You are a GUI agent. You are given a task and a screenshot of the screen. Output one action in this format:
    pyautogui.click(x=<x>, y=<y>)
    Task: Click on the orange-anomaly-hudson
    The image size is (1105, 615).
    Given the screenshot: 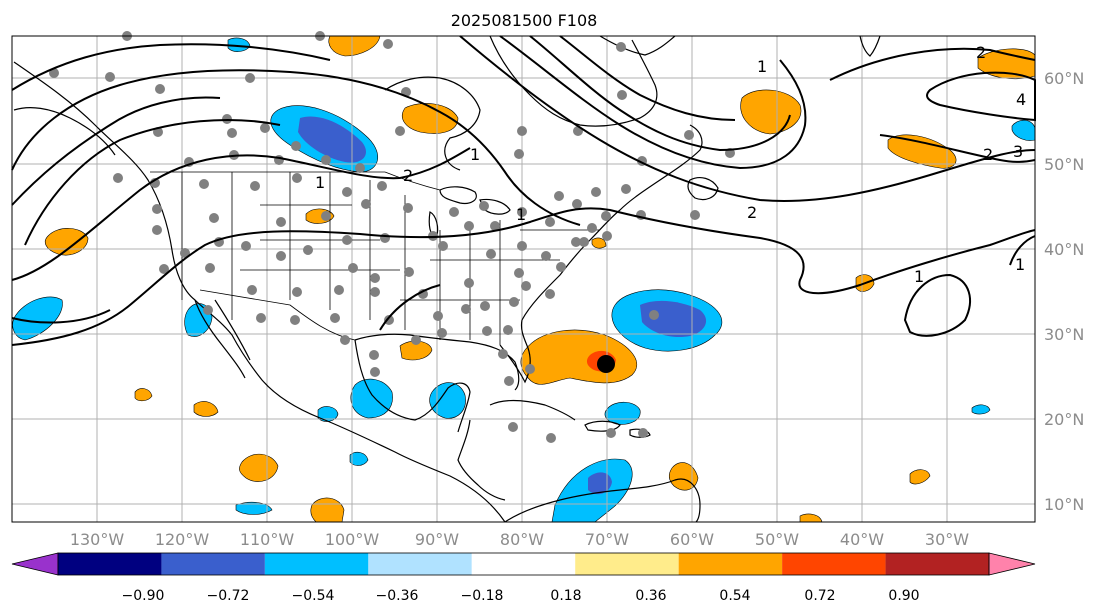 What is the action you would take?
    pyautogui.click(x=430, y=118)
    